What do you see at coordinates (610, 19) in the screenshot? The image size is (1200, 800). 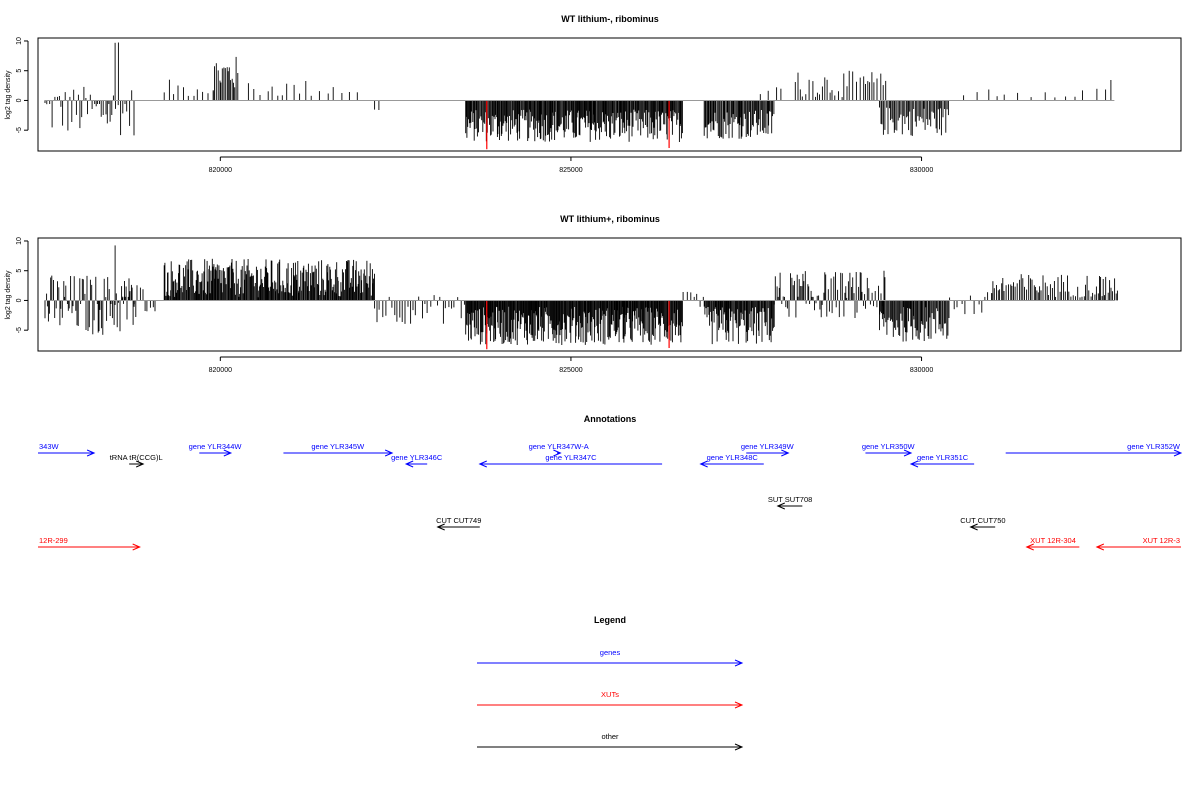 I see `panel-title: WT lithium-, ribominus` at bounding box center [610, 19].